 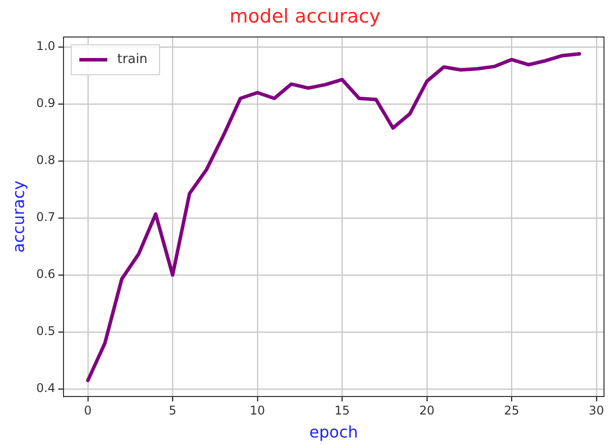 I want to click on y-tick-label: 0.4, so click(x=46, y=388).